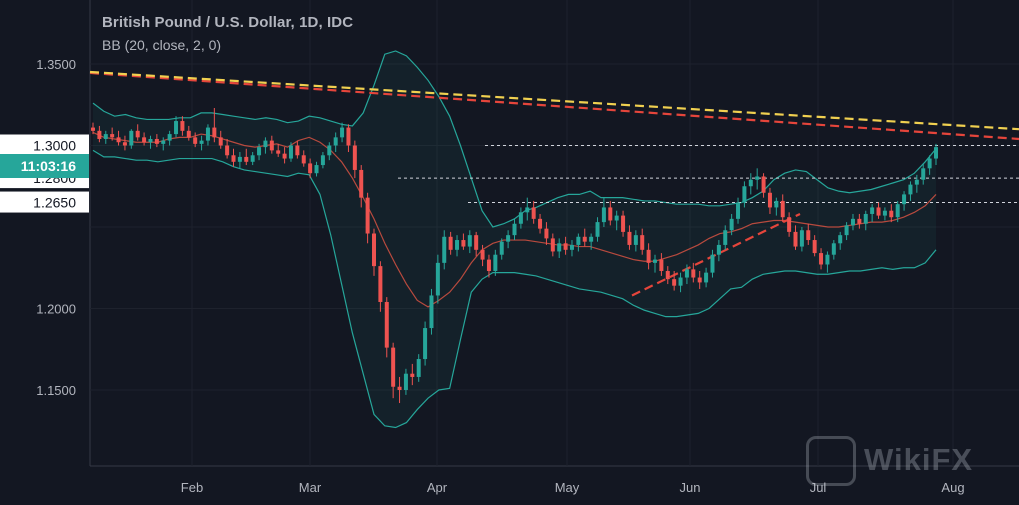 The height and width of the screenshot is (505, 1019). Describe the element at coordinates (952, 487) in the screenshot. I see `x-tick-label: Aug` at that location.